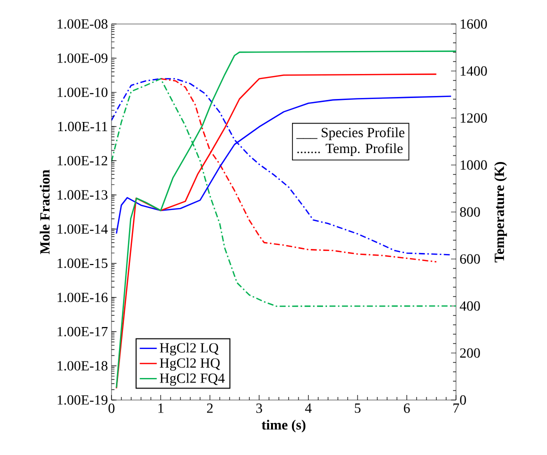 Image resolution: width=547 pixels, height=455 pixels. Describe the element at coordinates (407, 408) in the screenshot. I see `x-tick-label: 6` at that location.